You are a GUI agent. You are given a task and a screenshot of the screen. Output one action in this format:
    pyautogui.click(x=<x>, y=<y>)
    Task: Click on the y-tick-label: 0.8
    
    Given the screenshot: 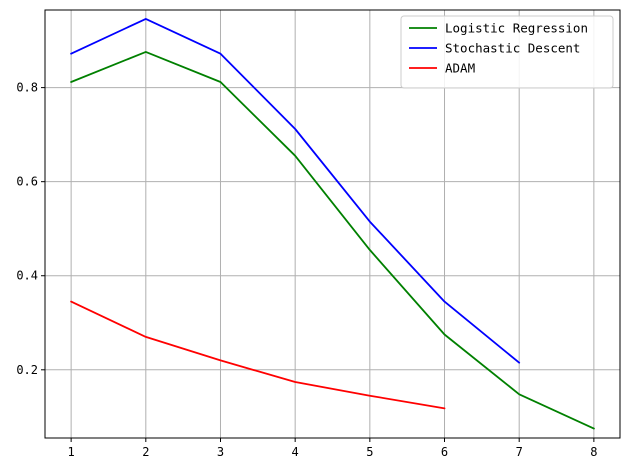 What is the action you would take?
    pyautogui.click(x=27, y=88)
    